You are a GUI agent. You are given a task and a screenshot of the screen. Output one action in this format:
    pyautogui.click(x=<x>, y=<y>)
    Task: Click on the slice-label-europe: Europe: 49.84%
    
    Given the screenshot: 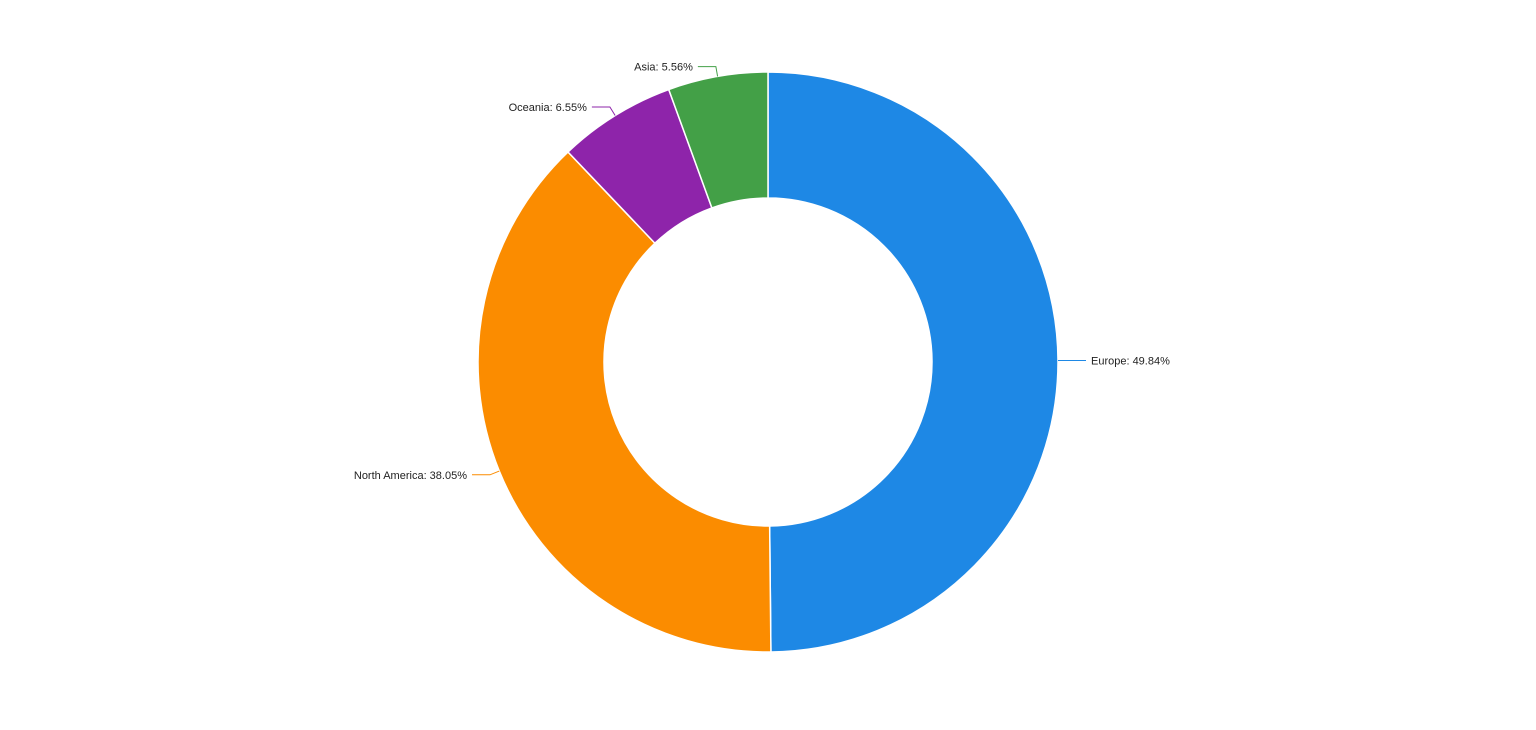 What is the action you would take?
    pyautogui.click(x=1130, y=361)
    